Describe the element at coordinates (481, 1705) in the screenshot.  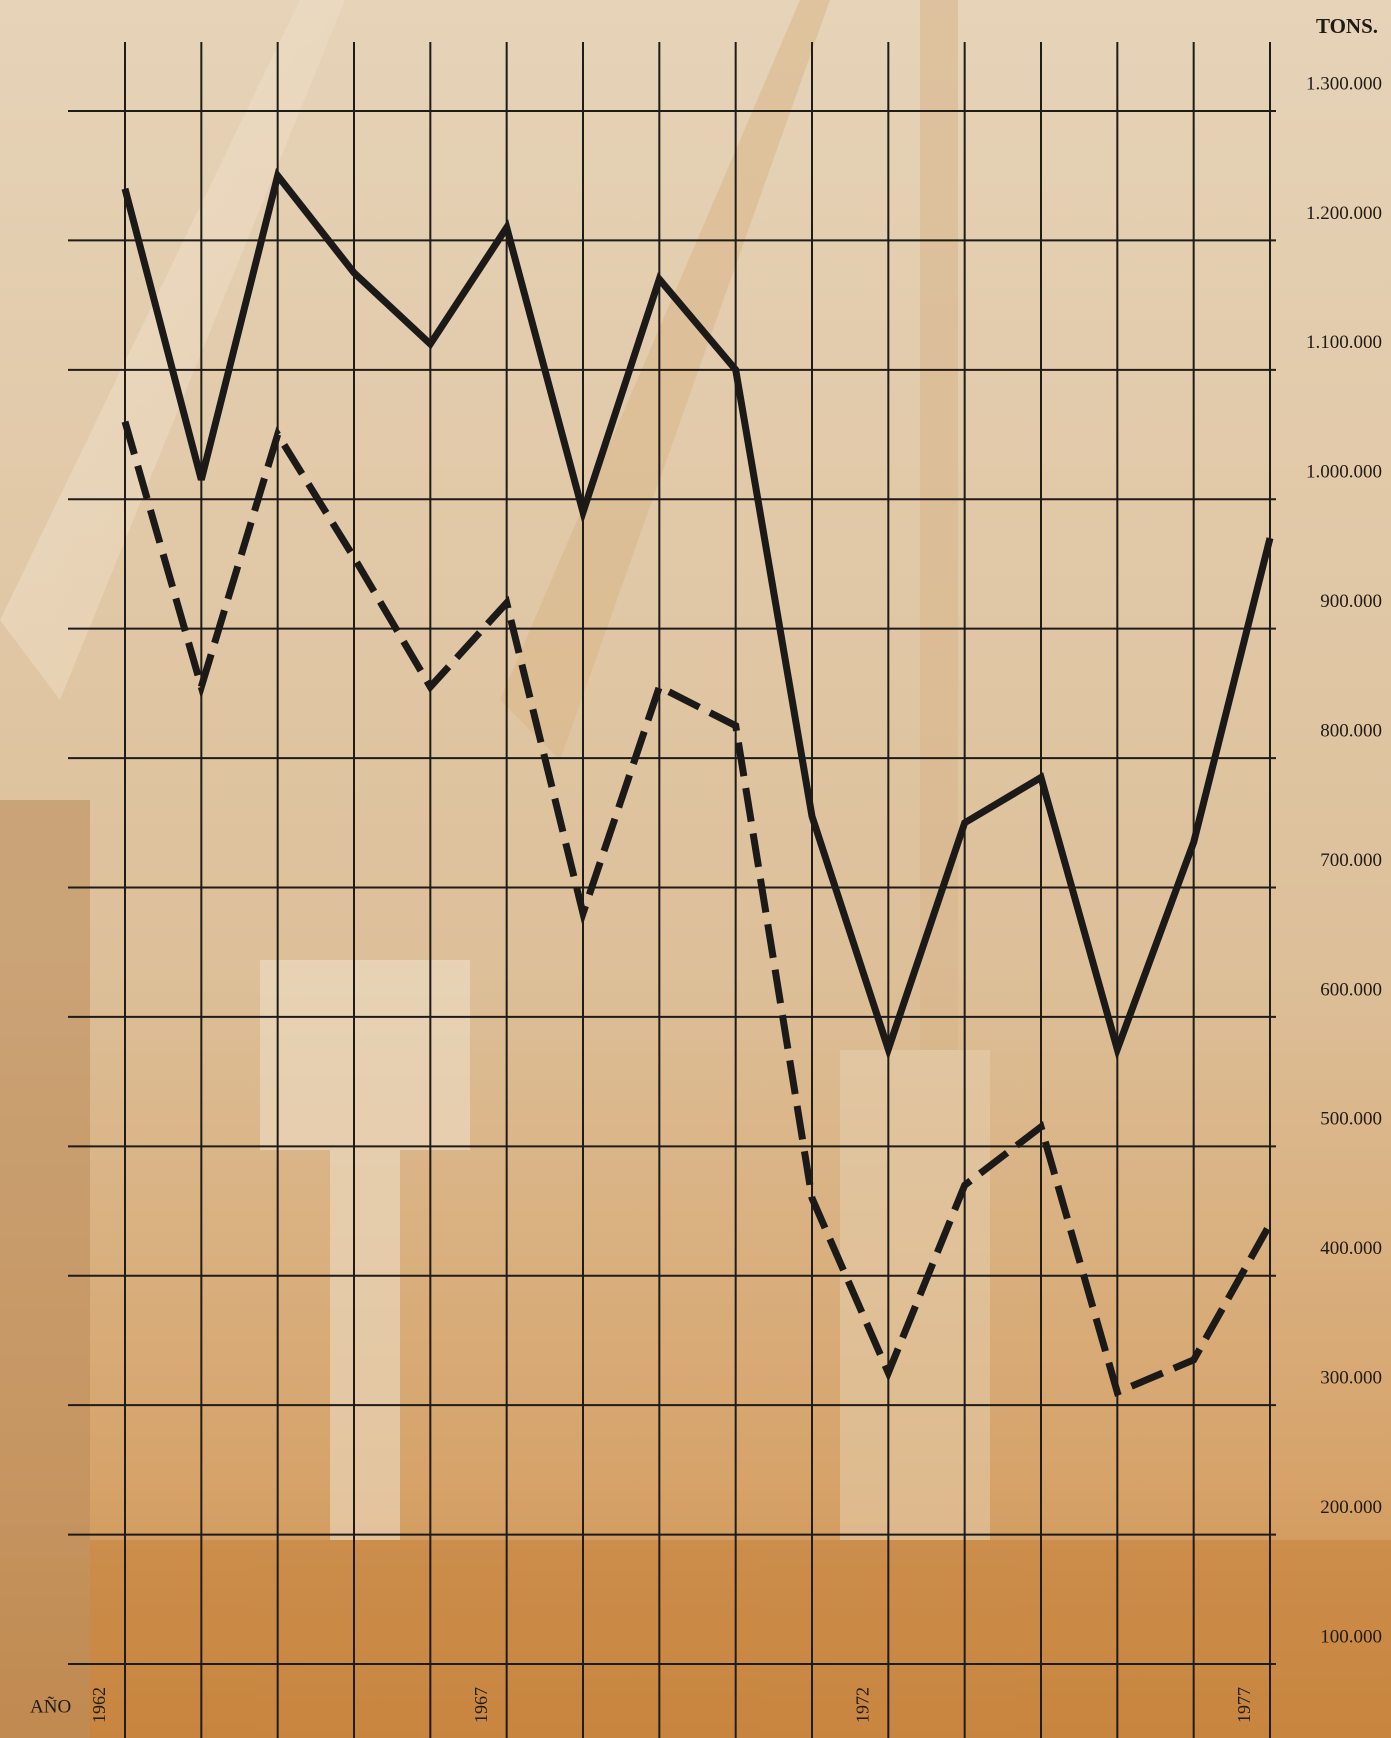
I see `x-tick-label: 1967` at that location.